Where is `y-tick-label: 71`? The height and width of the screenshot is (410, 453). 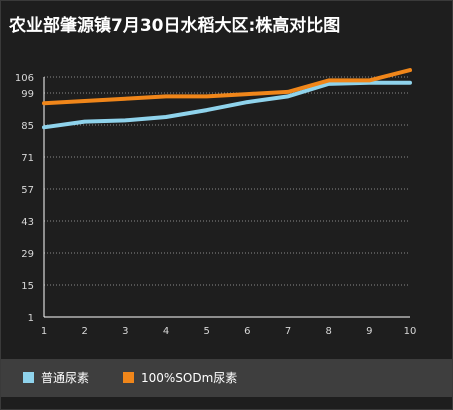 y-tick-label: 71 is located at coordinates (27, 158).